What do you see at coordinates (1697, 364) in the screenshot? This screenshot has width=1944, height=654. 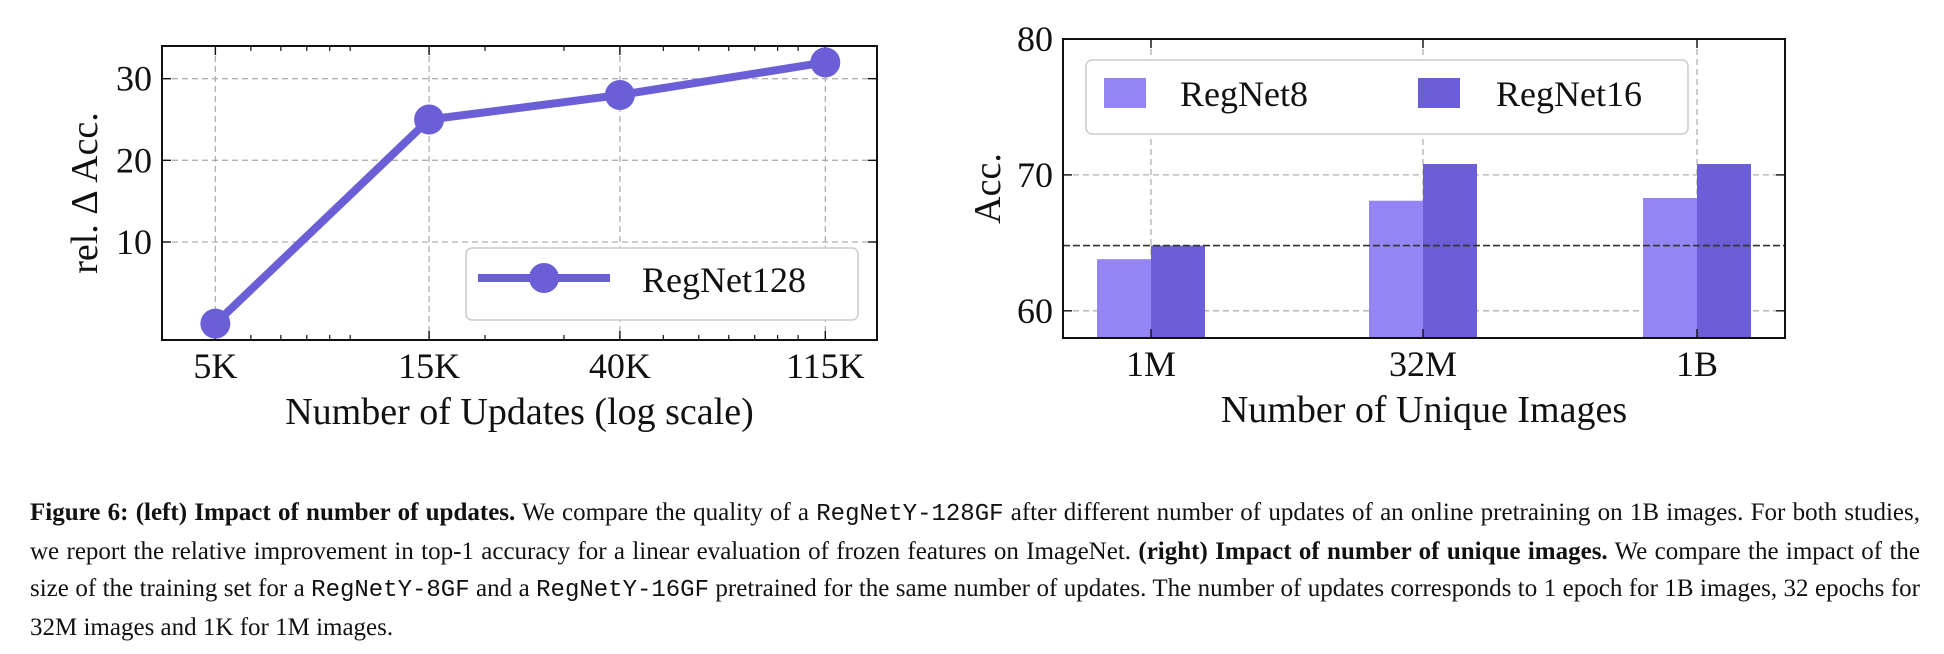 I see `x-tick-label: 1B` at bounding box center [1697, 364].